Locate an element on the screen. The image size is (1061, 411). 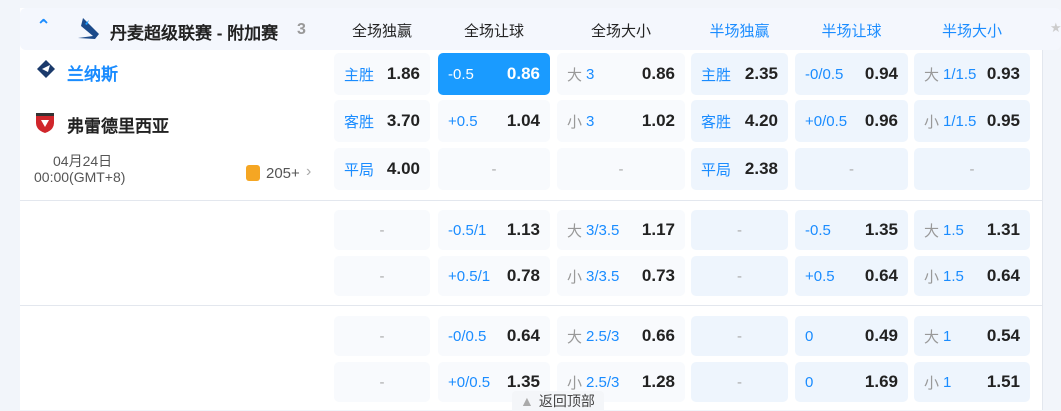
odds-value: 1.51 is located at coordinates (1003, 381).